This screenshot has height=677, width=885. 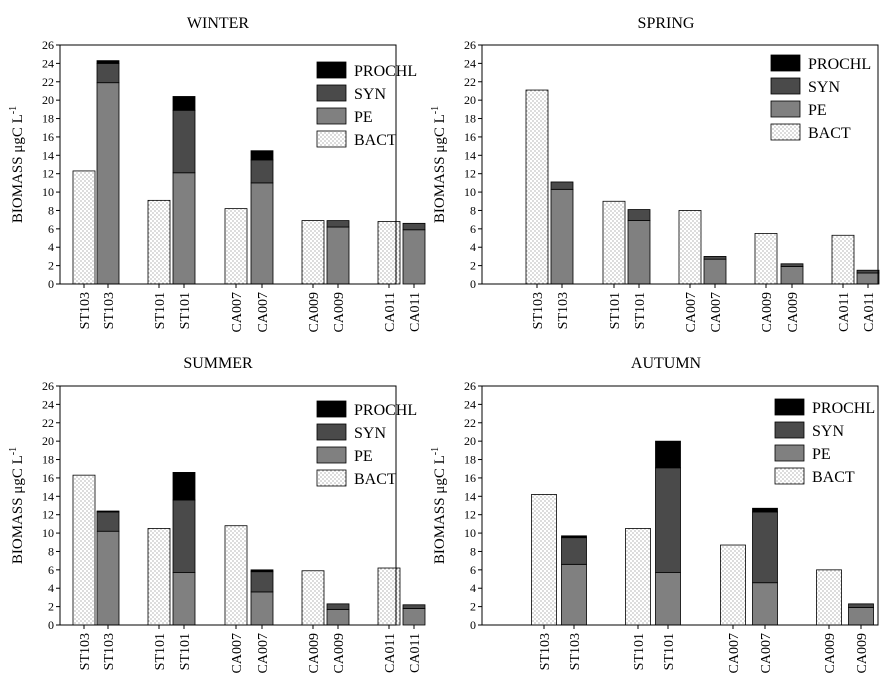 What do you see at coordinates (375, 479) in the screenshot?
I see `legend-label: BACT` at bounding box center [375, 479].